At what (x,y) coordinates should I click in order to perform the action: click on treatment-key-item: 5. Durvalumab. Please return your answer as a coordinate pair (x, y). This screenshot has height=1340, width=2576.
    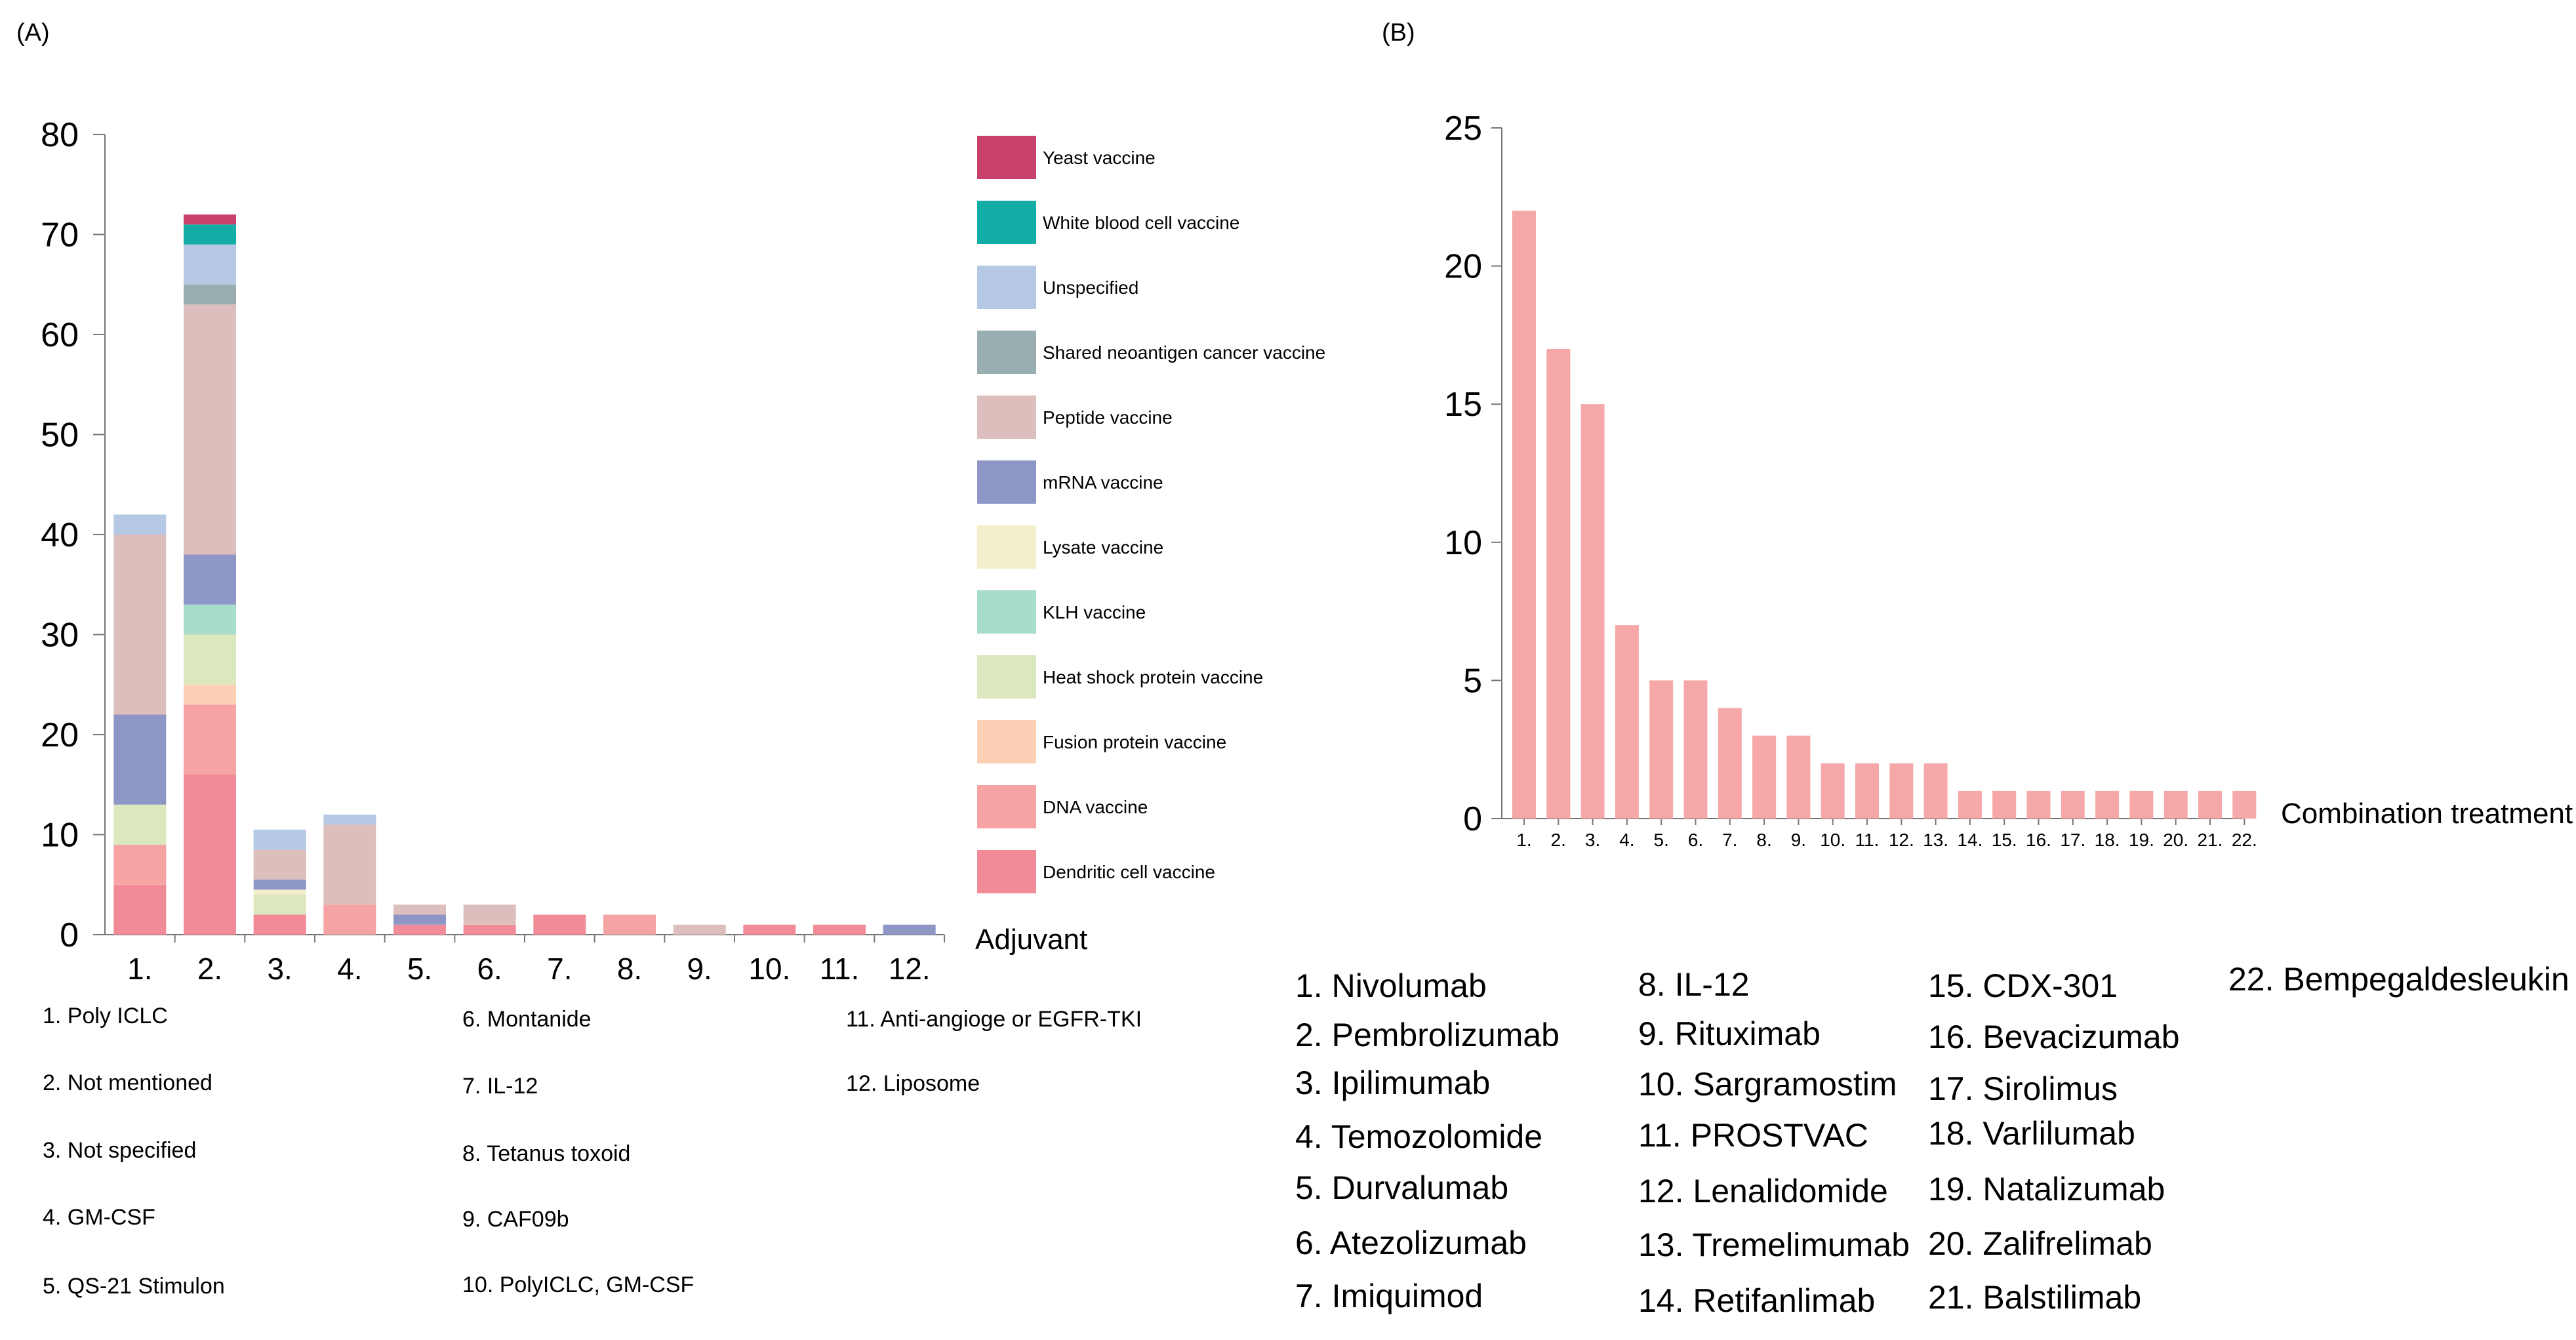
    Looking at the image, I should click on (1401, 1187).